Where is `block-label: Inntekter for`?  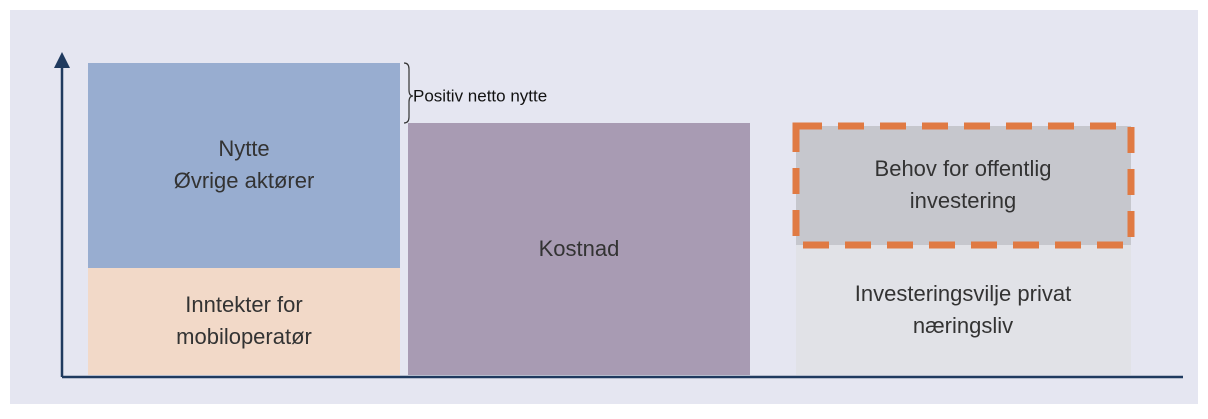 block-label: Inntekter for is located at coordinates (243, 304).